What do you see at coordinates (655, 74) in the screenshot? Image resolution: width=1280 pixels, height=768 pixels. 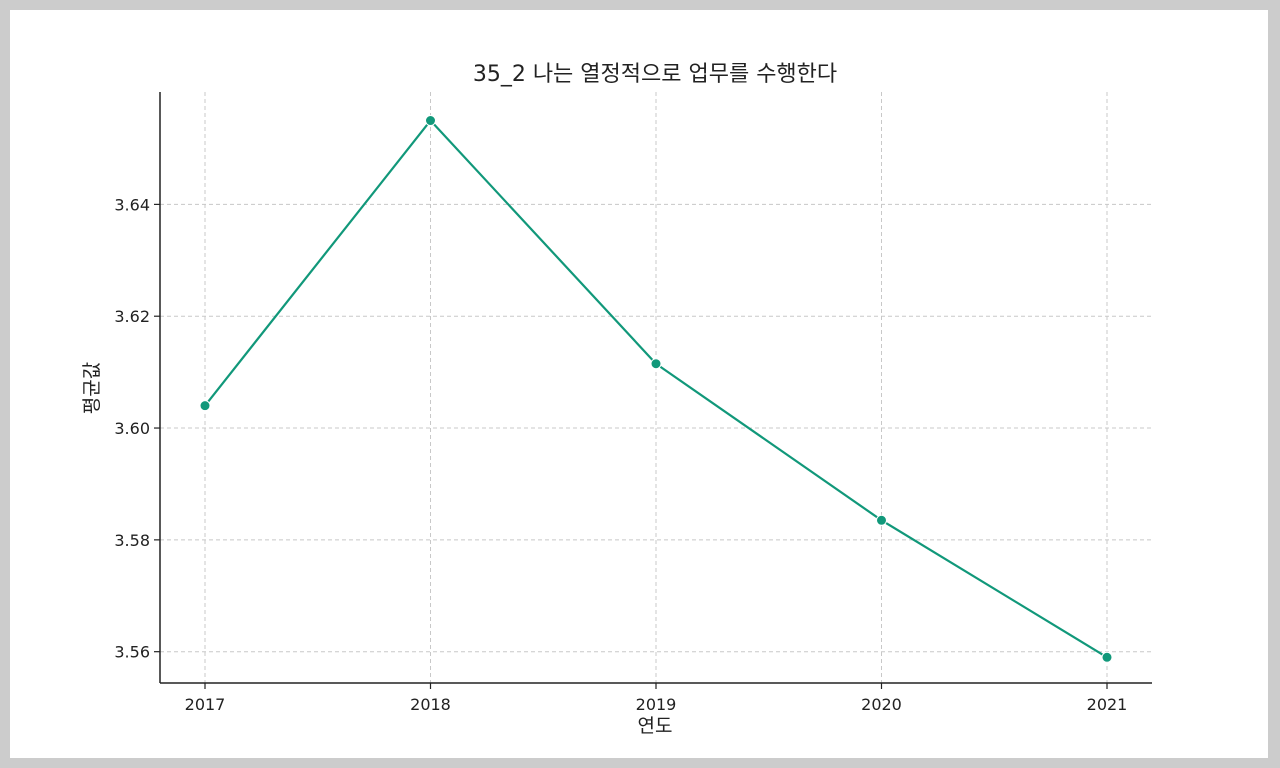 I see `chart-title: 35_2 나는 열정적으로 업무를 수행한다` at bounding box center [655, 74].